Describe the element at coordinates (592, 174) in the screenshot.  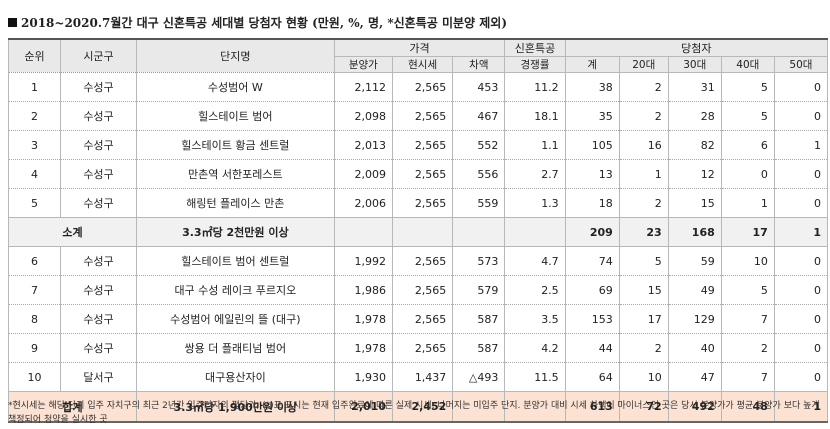
I see `cell-total: 13` at that location.